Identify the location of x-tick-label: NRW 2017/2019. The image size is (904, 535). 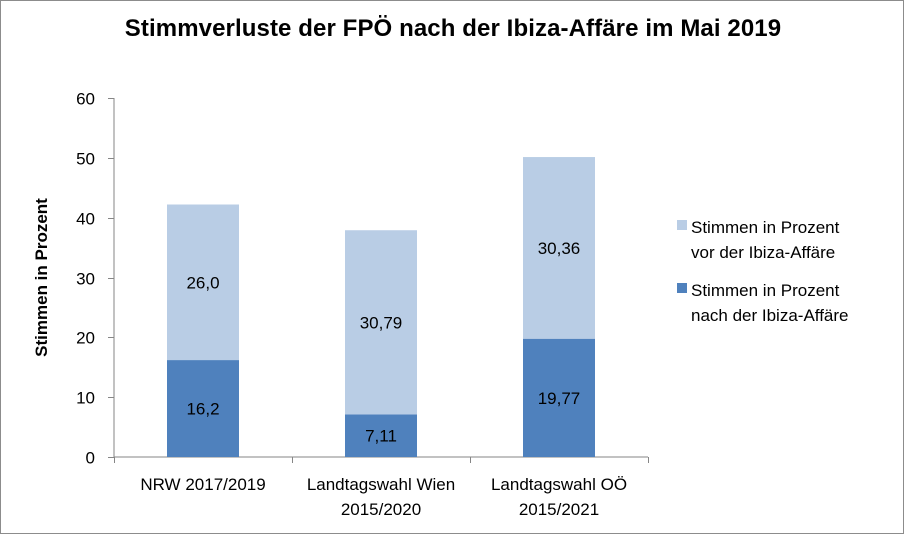
(202, 484).